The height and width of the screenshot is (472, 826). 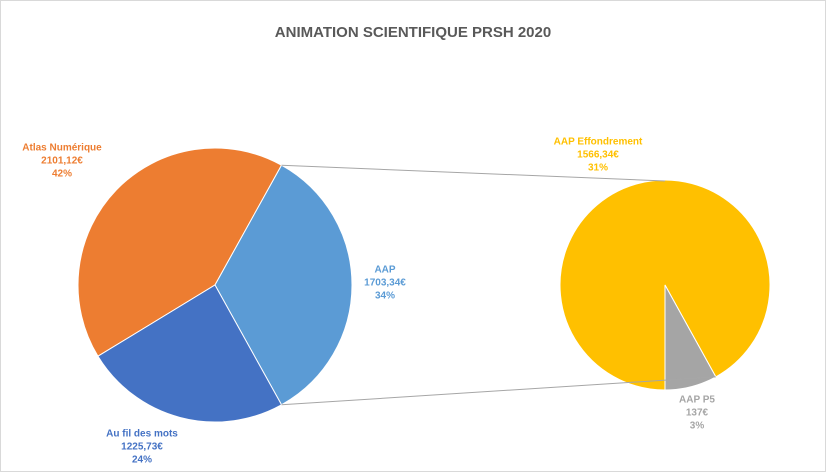 What do you see at coordinates (385, 296) in the screenshot?
I see `data-label: 34%` at bounding box center [385, 296].